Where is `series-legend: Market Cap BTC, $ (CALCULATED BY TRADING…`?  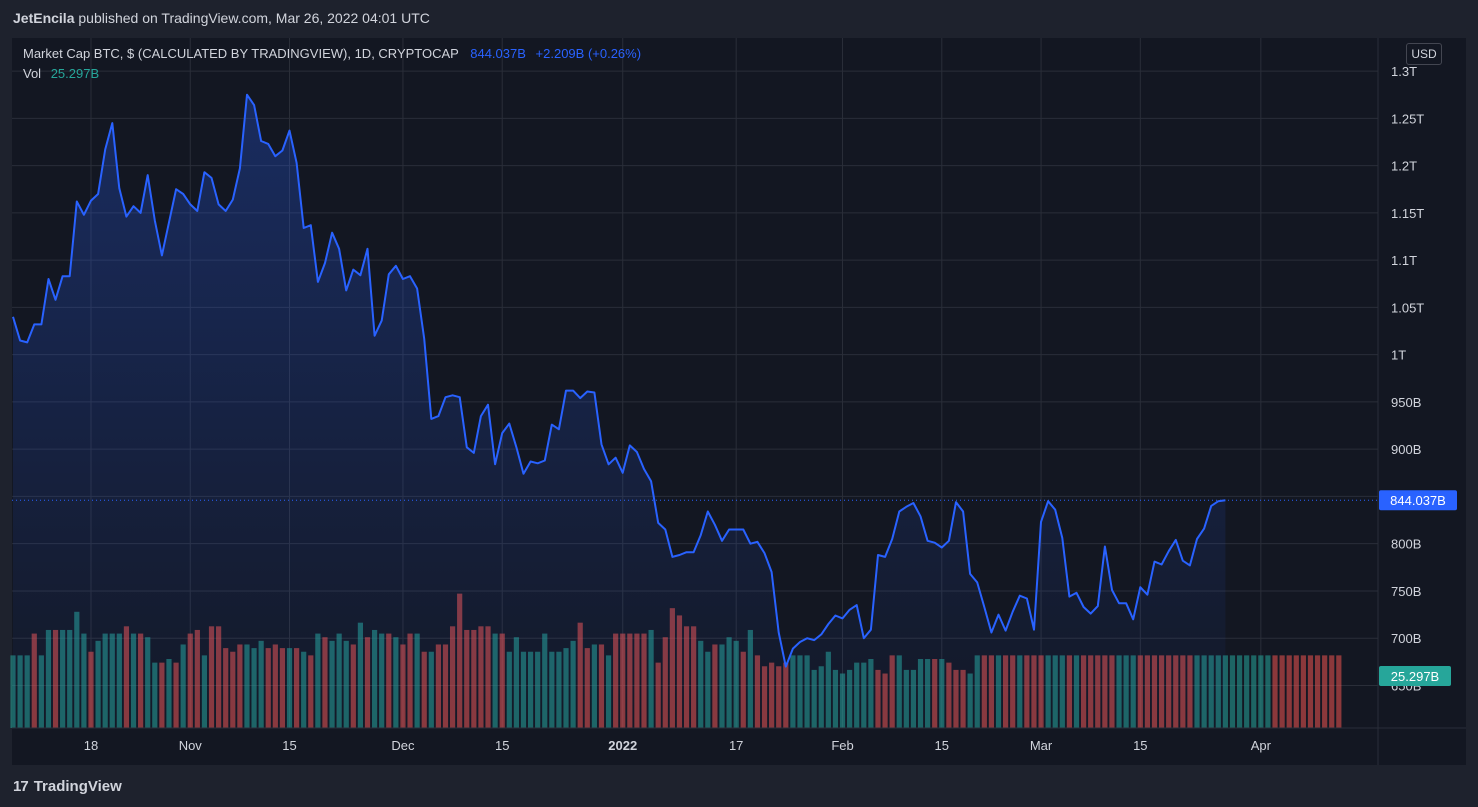 series-legend: Market Cap BTC, $ (CALCULATED BY TRADING… is located at coordinates (332, 53).